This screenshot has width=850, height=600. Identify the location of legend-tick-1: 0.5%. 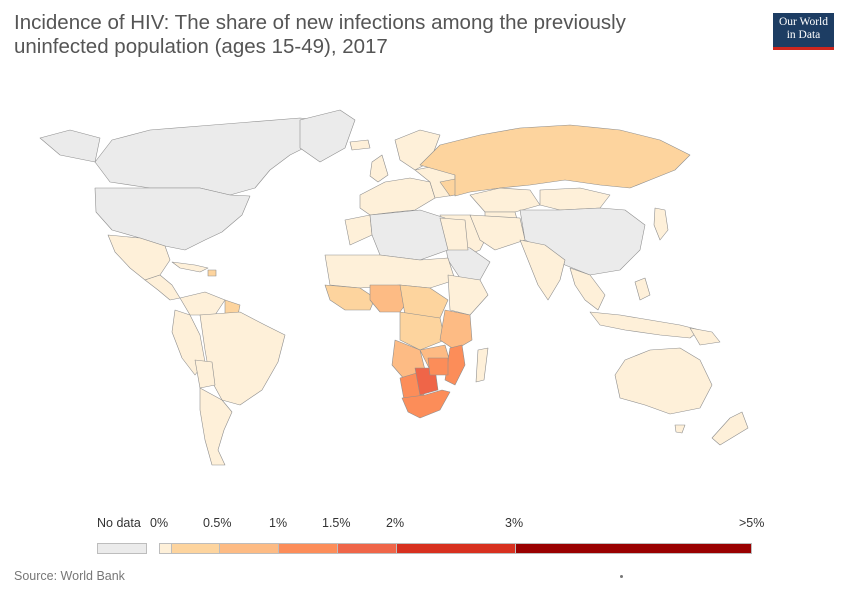
(217, 523).